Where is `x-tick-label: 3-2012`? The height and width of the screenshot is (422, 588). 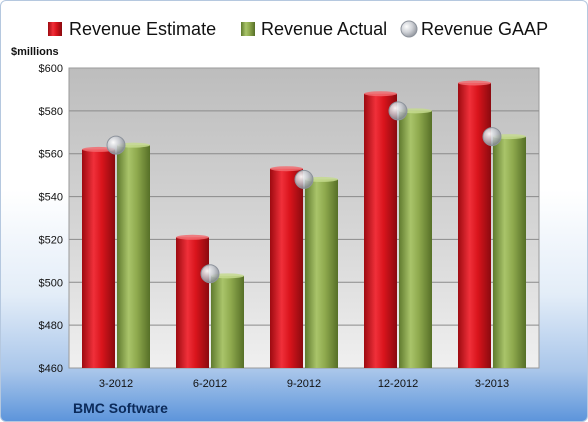
x-tick-label: 3-2012 is located at coordinates (116, 384).